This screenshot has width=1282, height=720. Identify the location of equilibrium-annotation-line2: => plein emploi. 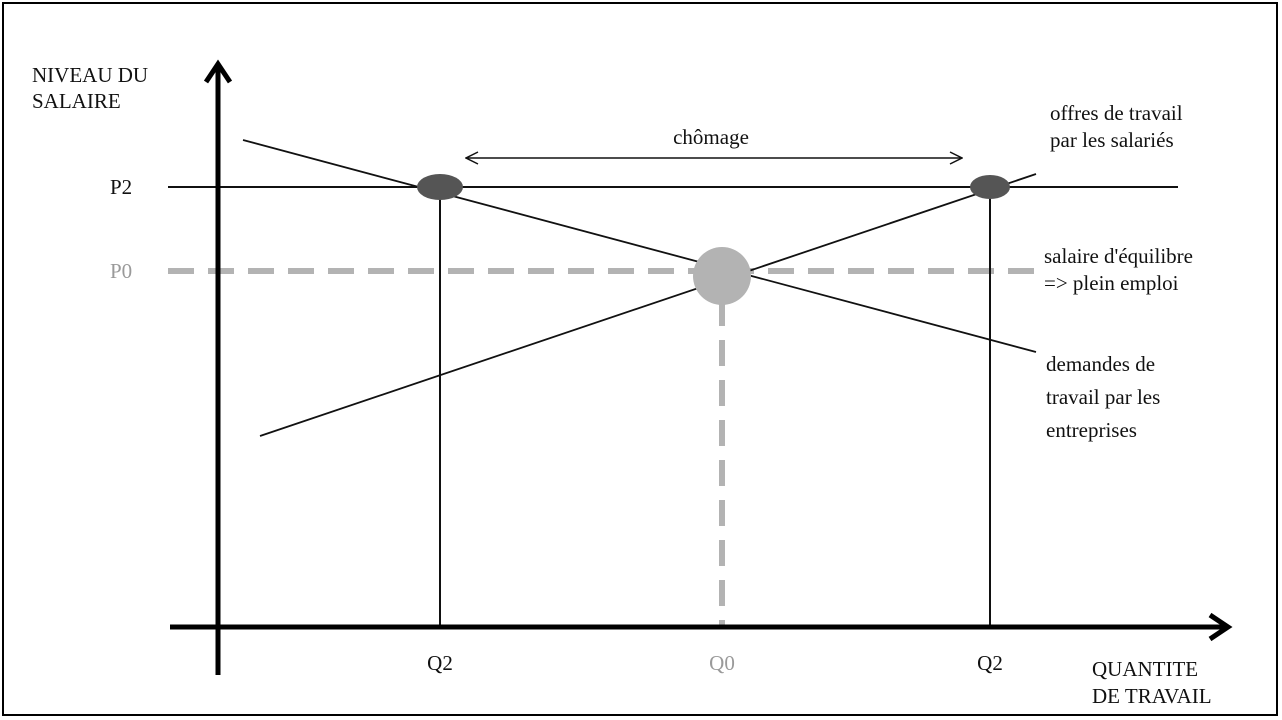
(1111, 283).